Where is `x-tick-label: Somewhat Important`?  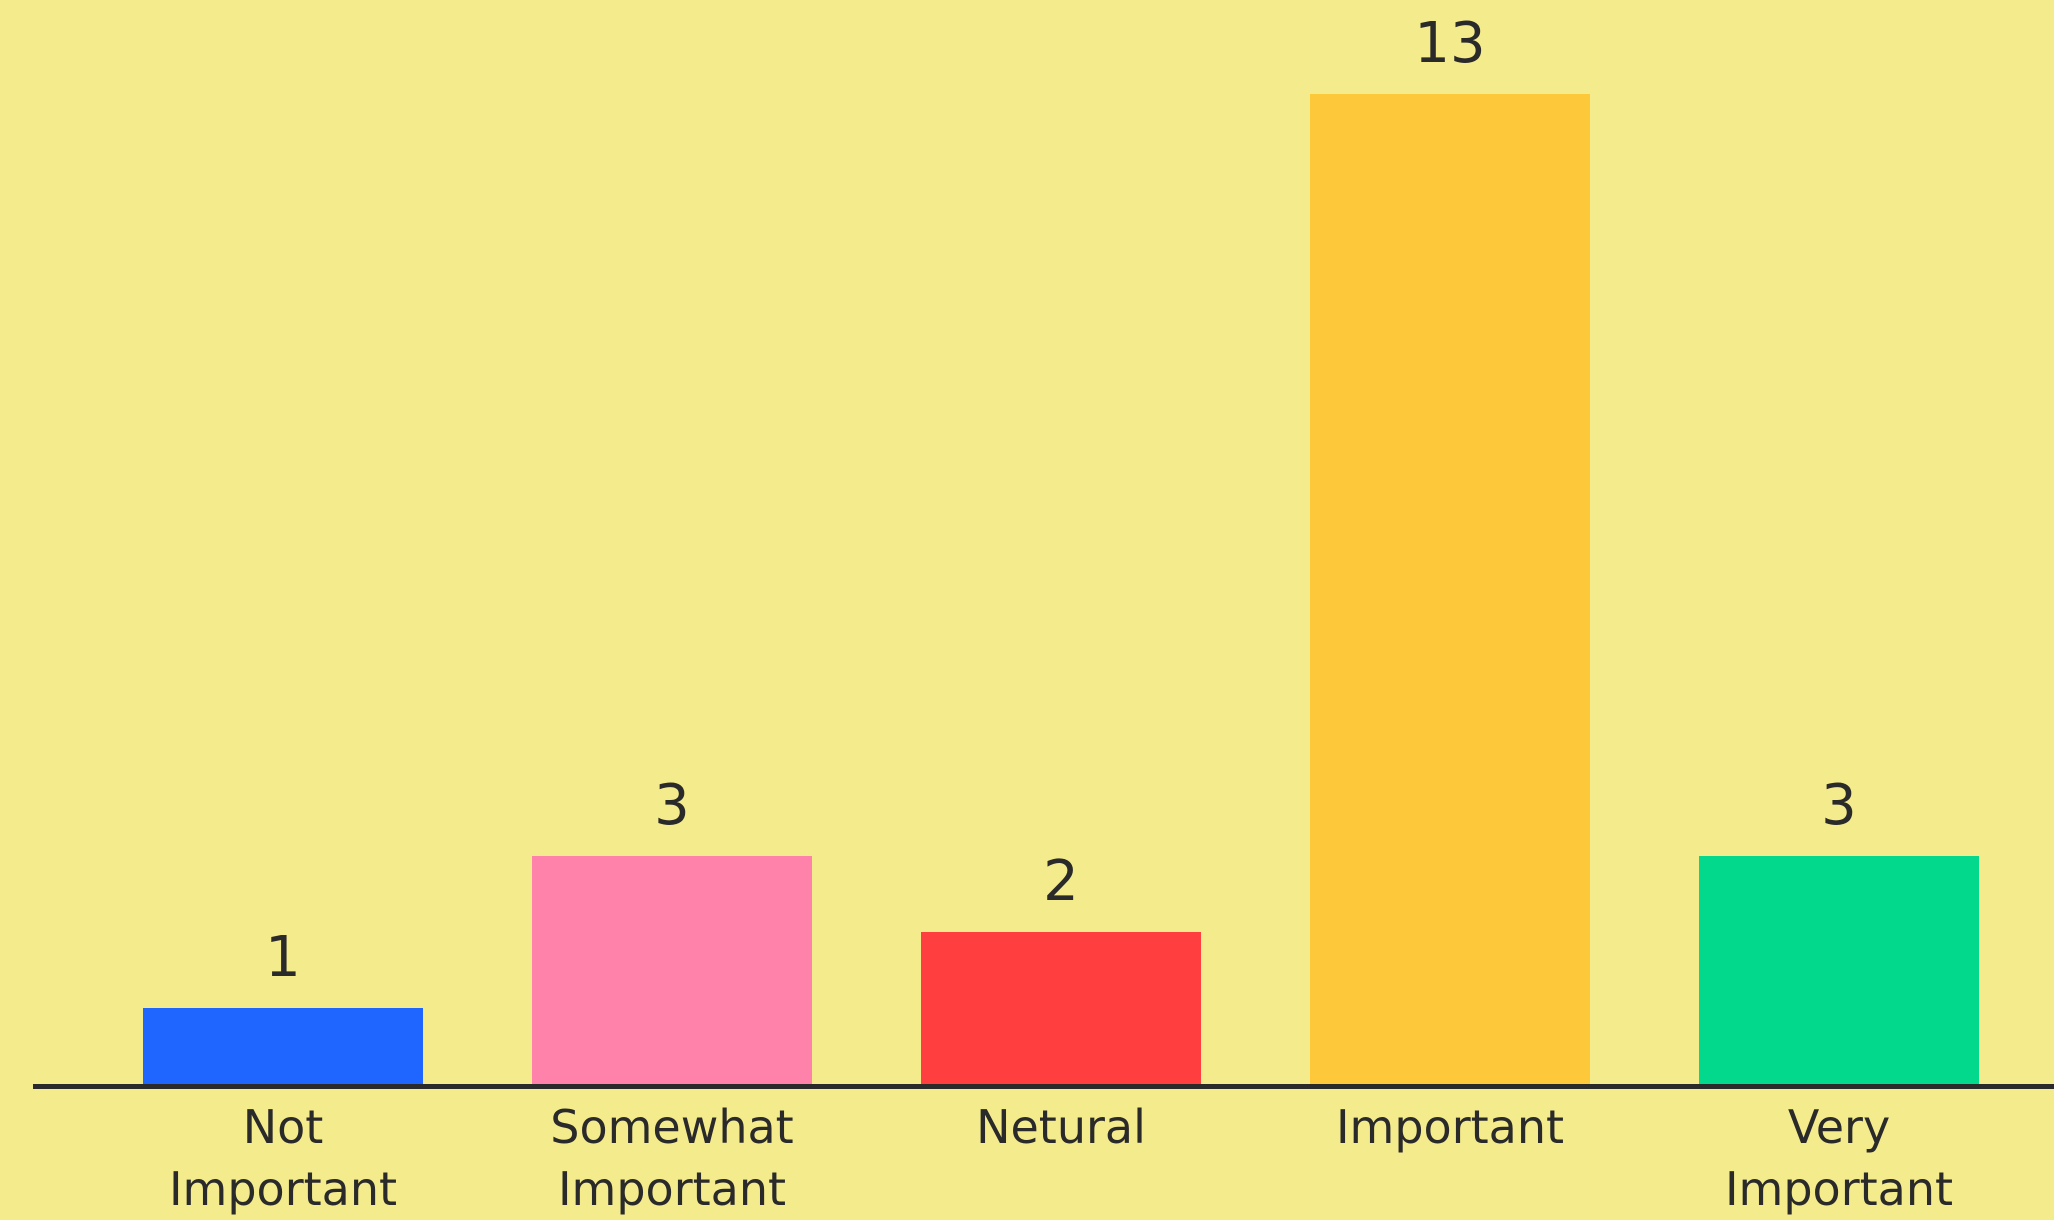
x-tick-label: Somewhat Important is located at coordinates (672, 1158).